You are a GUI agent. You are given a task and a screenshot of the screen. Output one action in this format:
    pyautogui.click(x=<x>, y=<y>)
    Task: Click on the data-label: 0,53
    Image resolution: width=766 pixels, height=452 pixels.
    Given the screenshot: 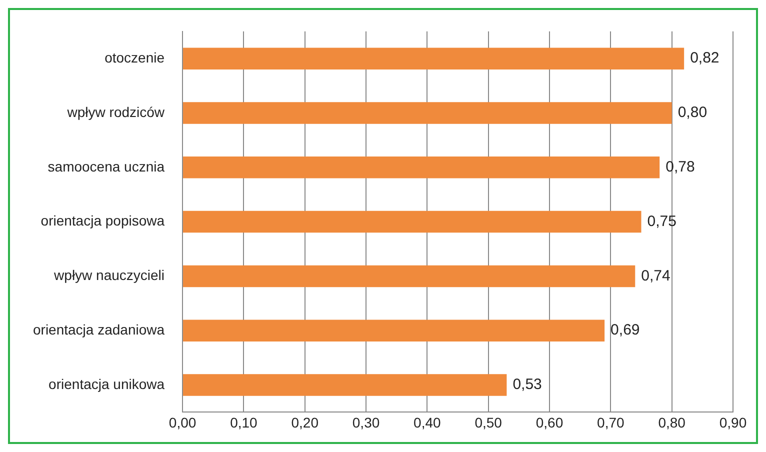 What is the action you would take?
    pyautogui.click(x=527, y=385)
    